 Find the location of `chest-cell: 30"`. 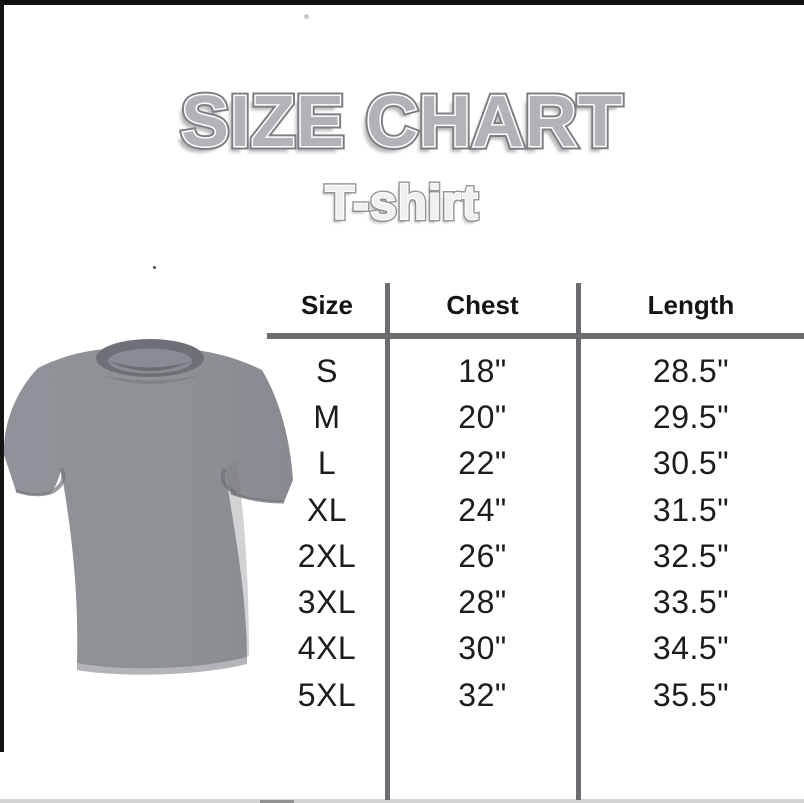

chest-cell: 30" is located at coordinates (482, 648).